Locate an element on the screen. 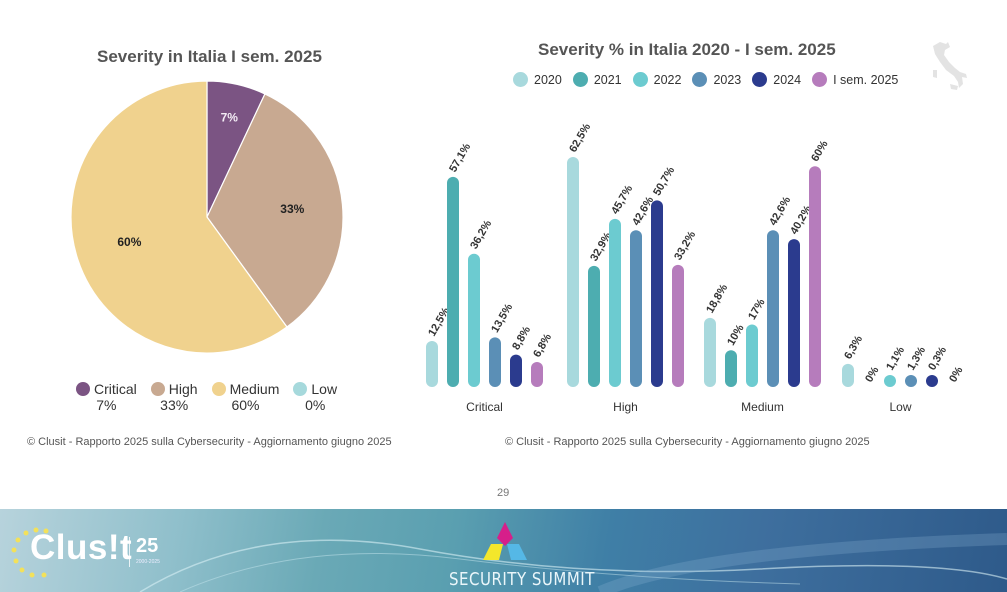 The width and height of the screenshot is (1007, 592). bar-data-label: 10% is located at coordinates (736, 334).